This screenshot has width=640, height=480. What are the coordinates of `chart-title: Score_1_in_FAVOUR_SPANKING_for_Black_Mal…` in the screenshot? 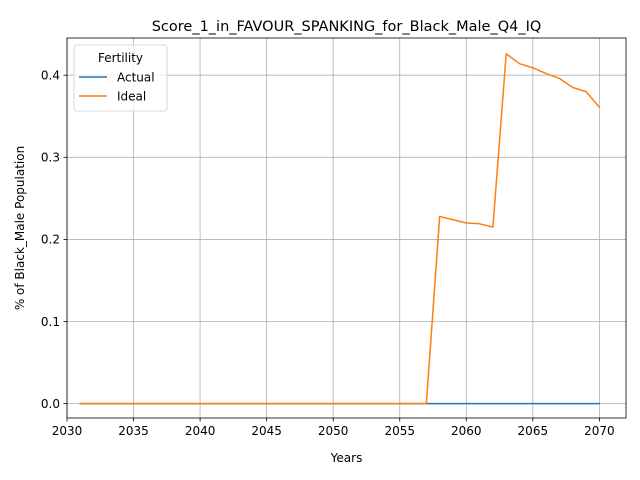 It's located at (347, 27).